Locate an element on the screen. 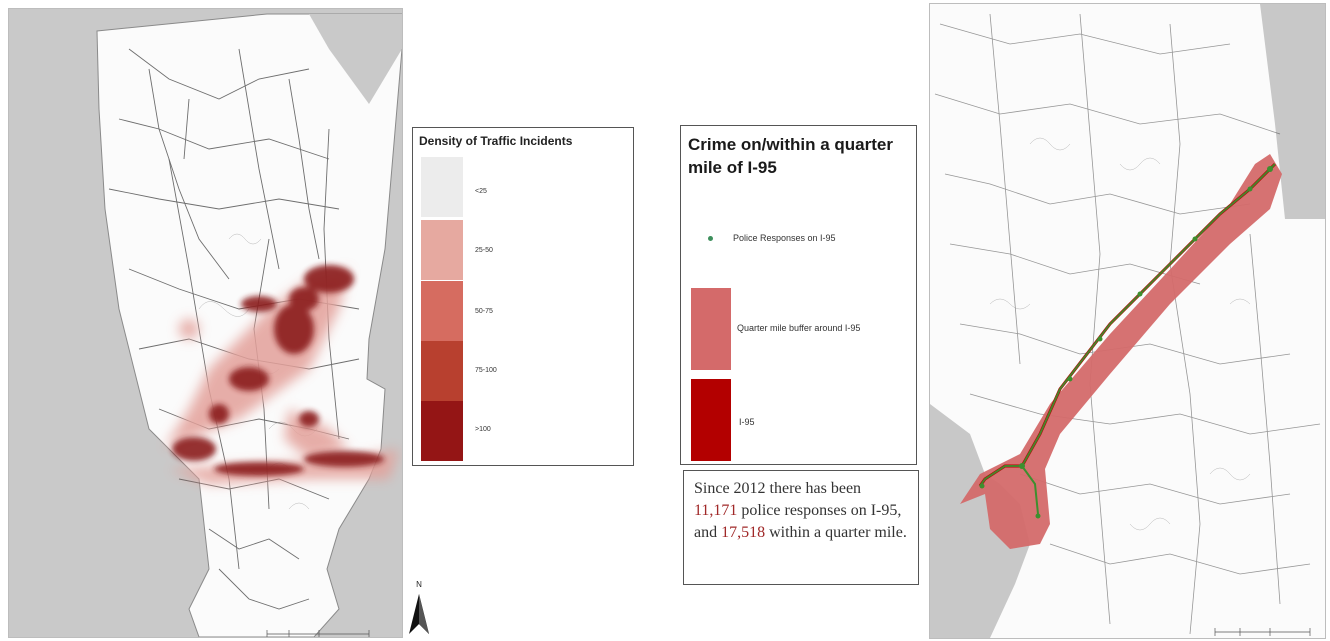 The width and height of the screenshot is (1330, 641). police-response-symbol is located at coordinates (710, 238).